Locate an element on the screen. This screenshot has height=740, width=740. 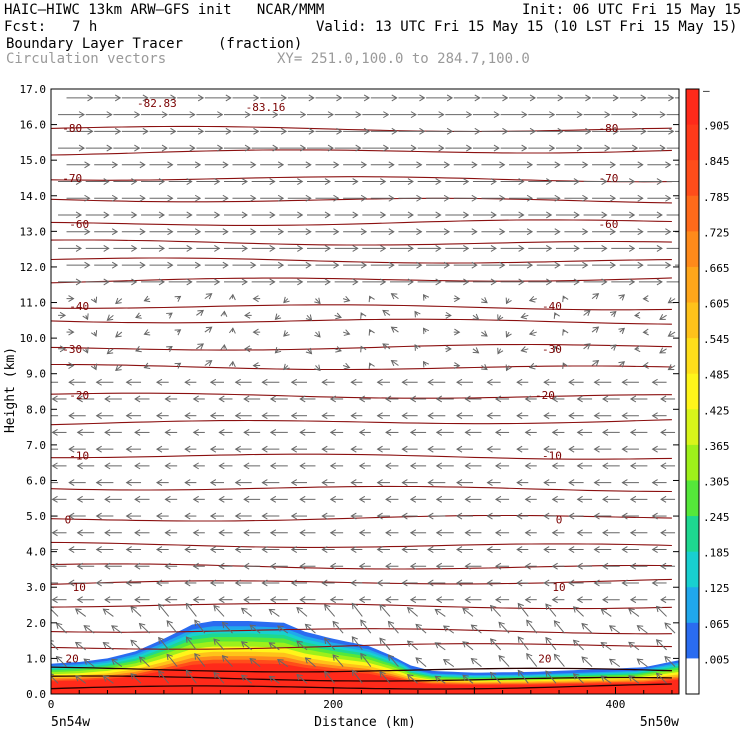
contour-label: -80 is located at coordinates (609, 128).